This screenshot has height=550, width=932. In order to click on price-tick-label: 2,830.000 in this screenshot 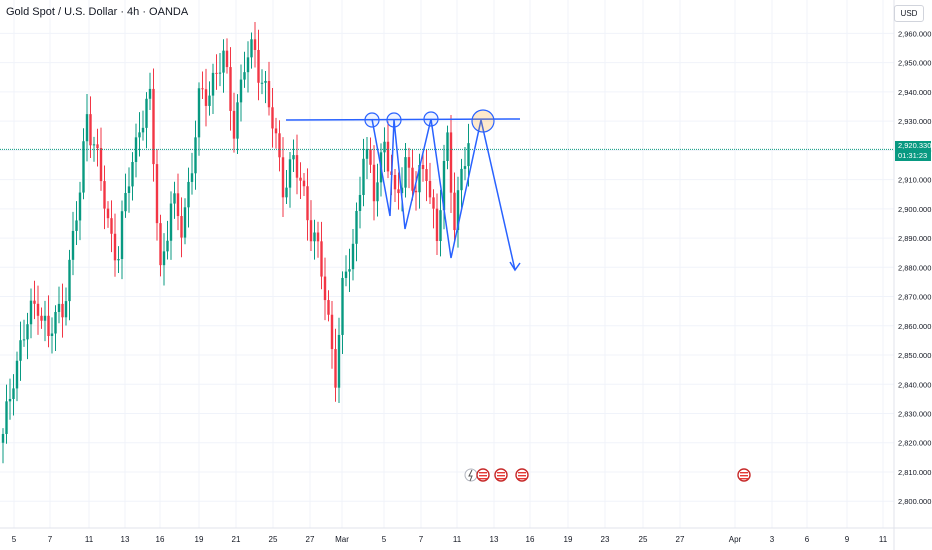, I will do `click(914, 414)`.